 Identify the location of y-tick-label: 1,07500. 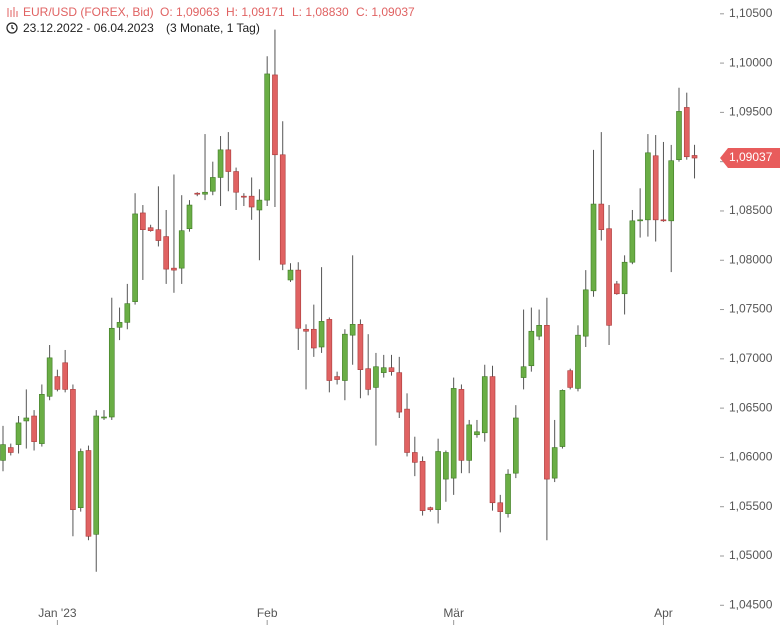
(751, 309).